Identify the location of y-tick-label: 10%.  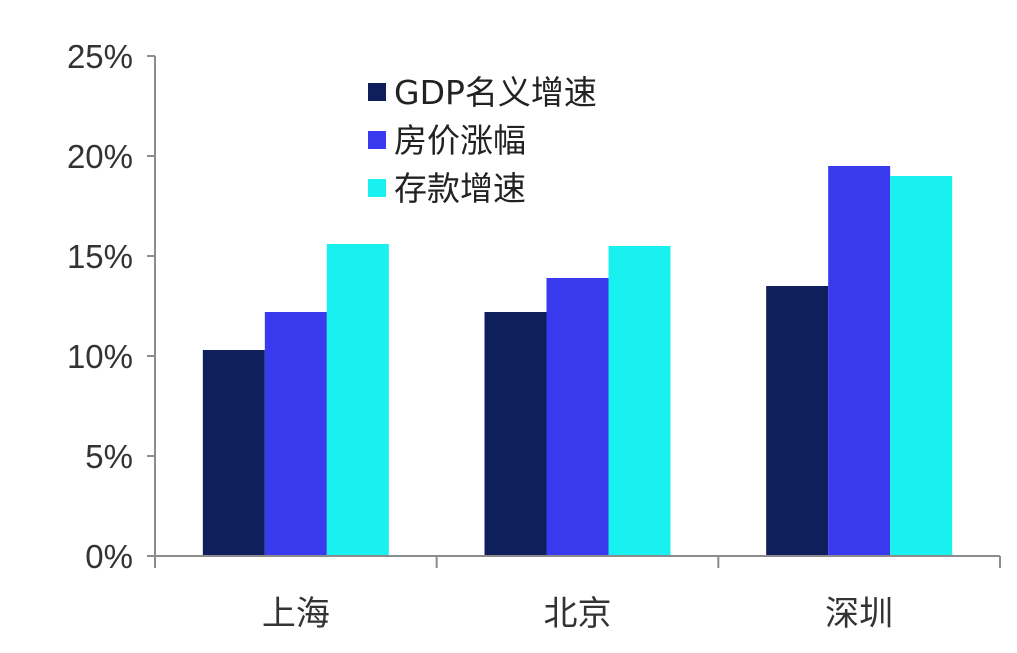
(100, 356).